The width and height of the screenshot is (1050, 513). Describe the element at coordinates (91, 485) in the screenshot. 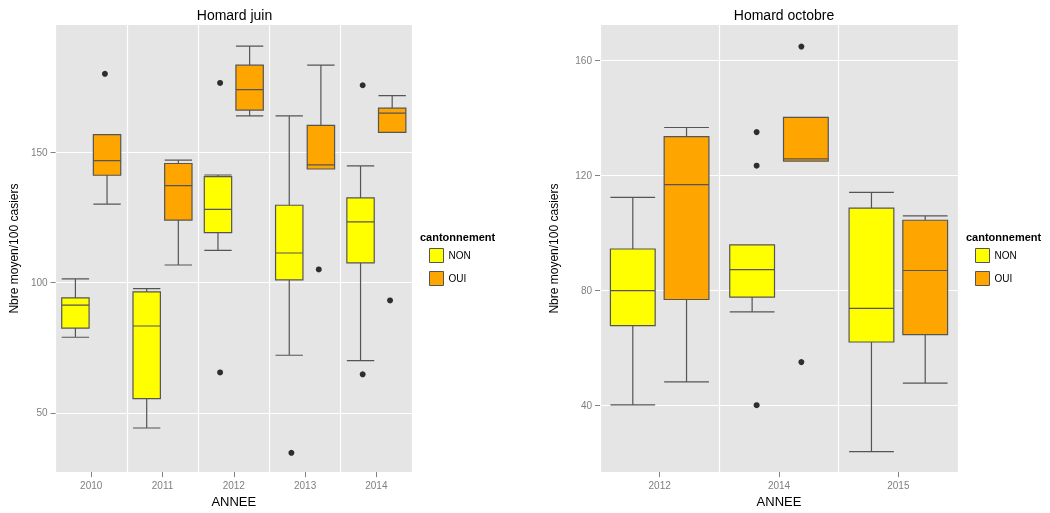

I see `x-tick-label: 2010` at that location.